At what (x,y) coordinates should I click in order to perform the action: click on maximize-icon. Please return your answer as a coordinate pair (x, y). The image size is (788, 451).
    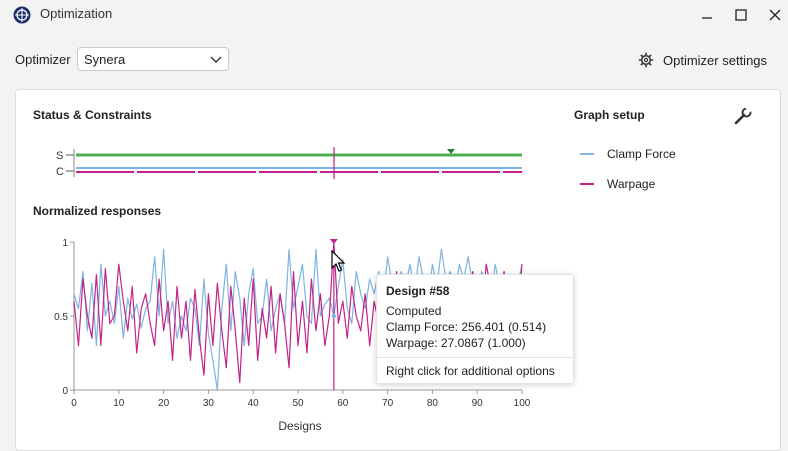
    Looking at the image, I should click on (741, 15).